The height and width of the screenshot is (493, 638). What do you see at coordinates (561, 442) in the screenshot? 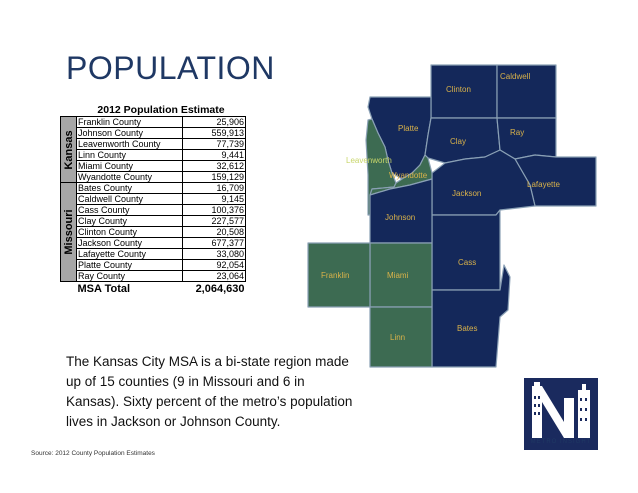
I see `logo-text: METRO INSIGHT` at bounding box center [561, 442].